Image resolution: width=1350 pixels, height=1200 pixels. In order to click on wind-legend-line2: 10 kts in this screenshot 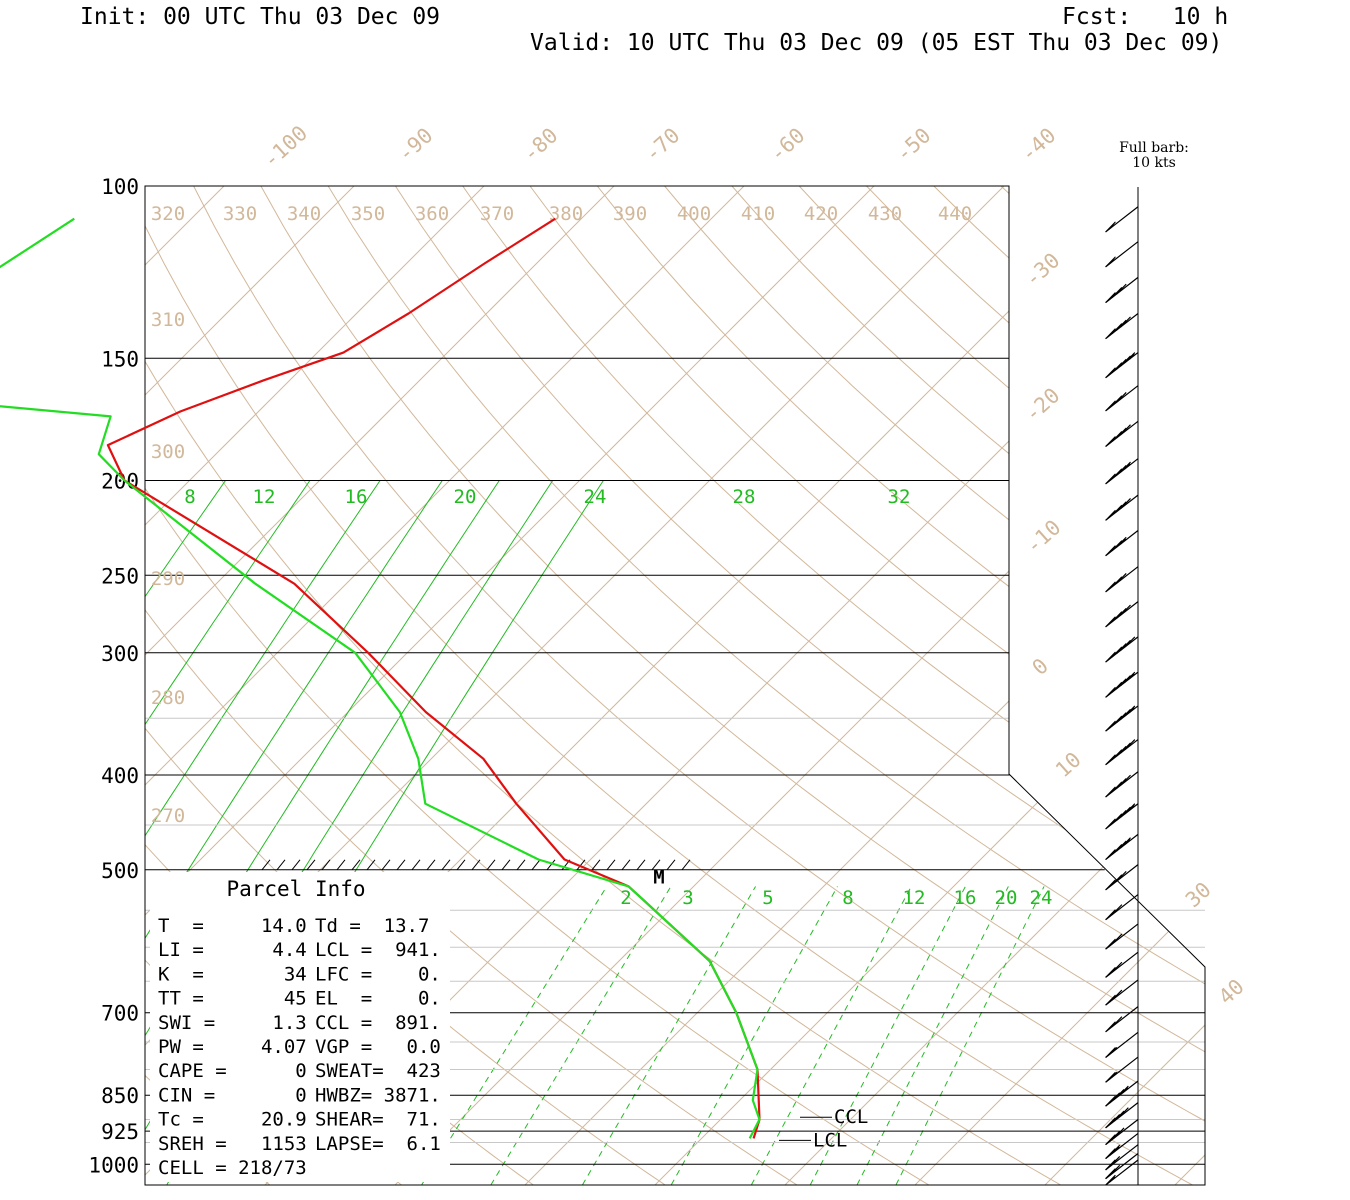, I will do `click(1154, 163)`.